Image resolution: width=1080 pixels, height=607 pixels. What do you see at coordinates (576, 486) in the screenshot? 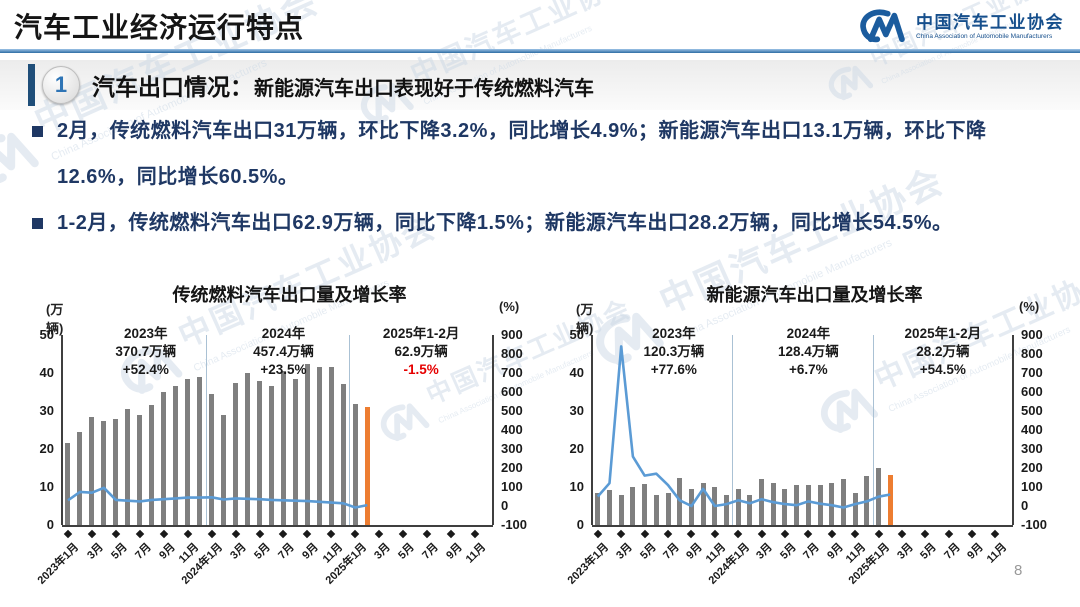
I see `y-axis-tick-left: 10` at bounding box center [576, 486].